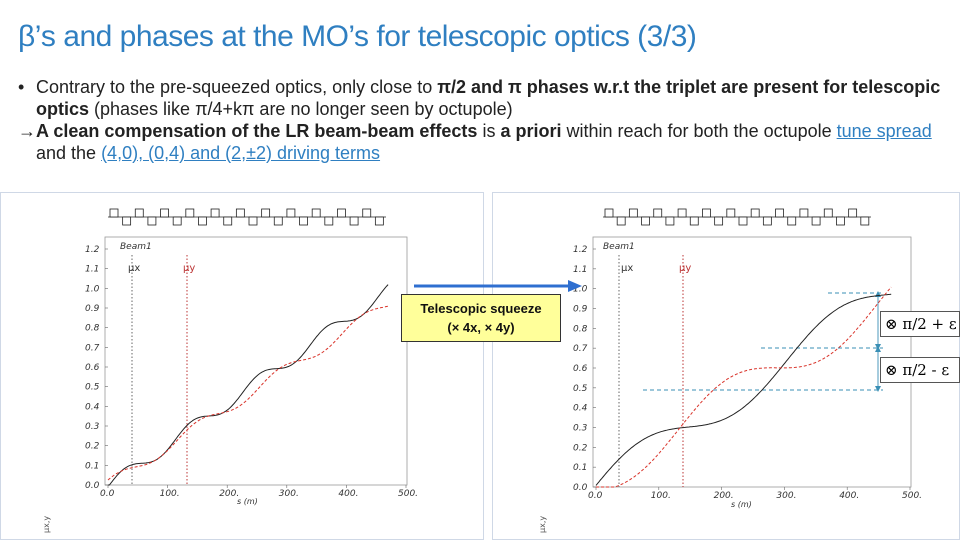 Image resolution: width=960 pixels, height=546 pixels. I want to click on squeeze-arrow-icon, so click(498, 286).